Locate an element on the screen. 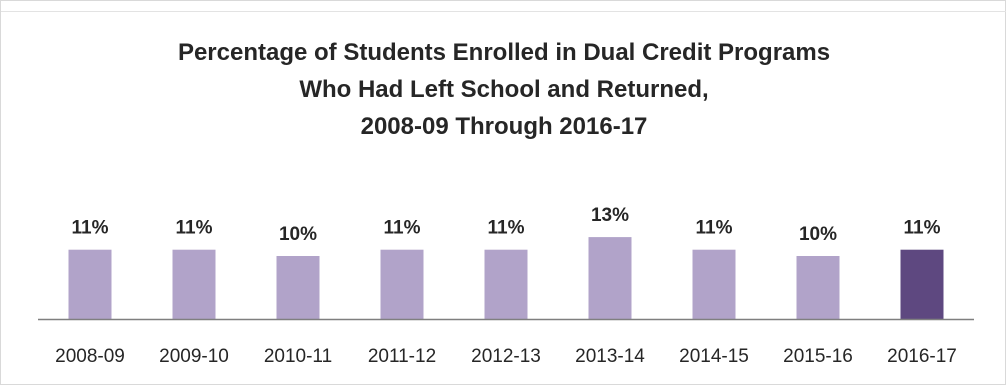 The image size is (1006, 385). x-tick-2010-11: 2010-11 is located at coordinates (298, 356).